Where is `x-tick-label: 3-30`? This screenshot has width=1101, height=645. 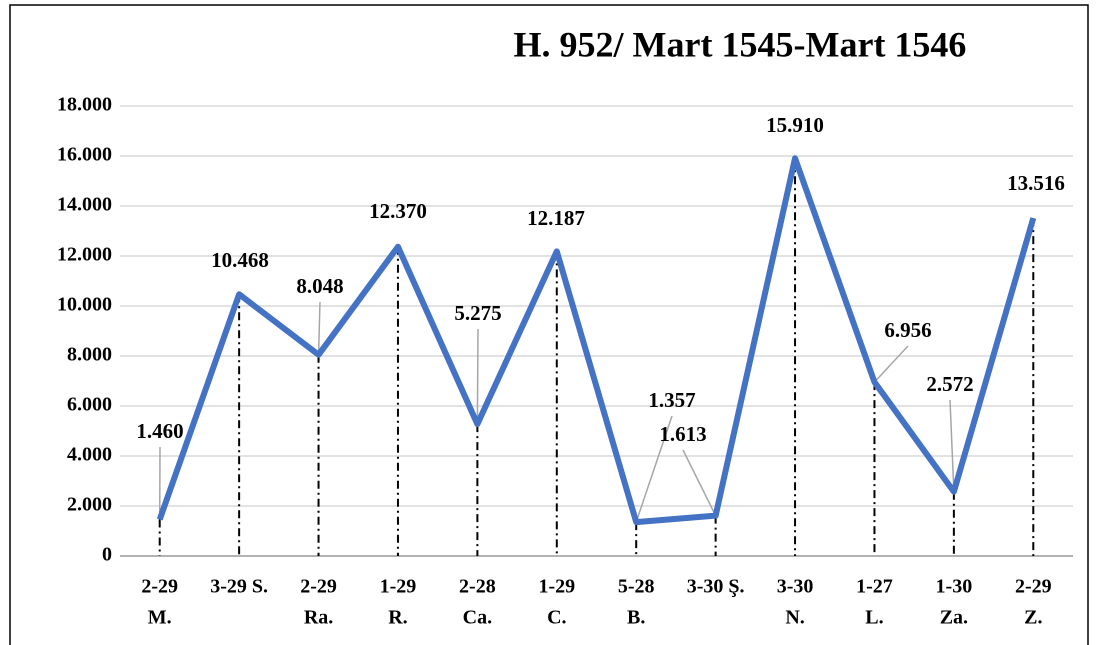 x-tick-label: 3-30 is located at coordinates (795, 587).